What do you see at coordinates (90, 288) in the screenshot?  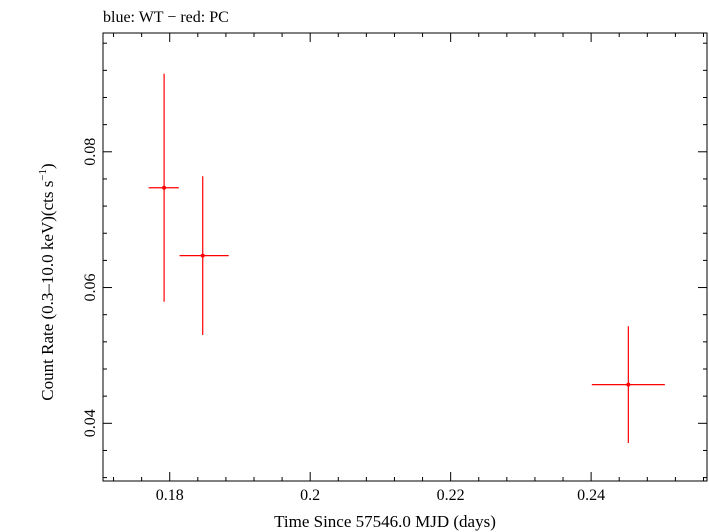 I see `y-tick-label: 0.06` at bounding box center [90, 288].